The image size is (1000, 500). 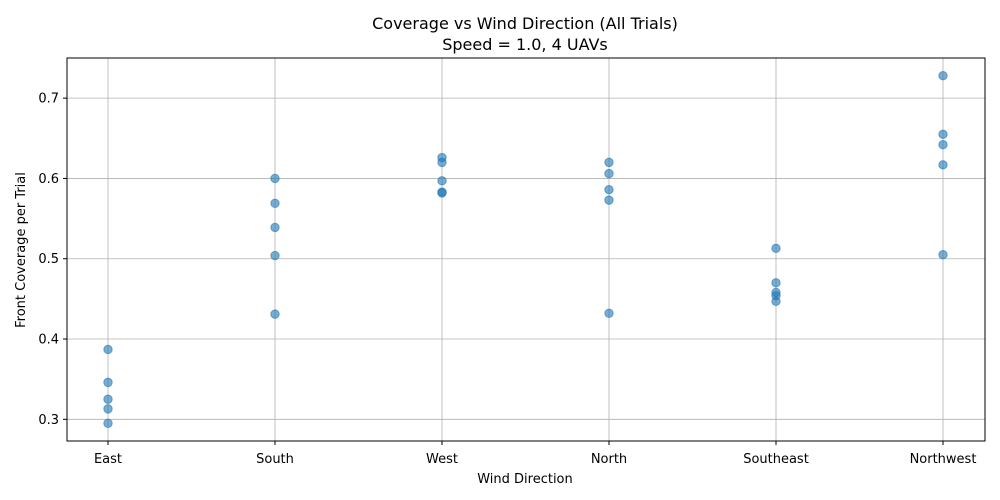 What do you see at coordinates (48, 340) in the screenshot?
I see `y-tick-label: 0.4` at bounding box center [48, 340].